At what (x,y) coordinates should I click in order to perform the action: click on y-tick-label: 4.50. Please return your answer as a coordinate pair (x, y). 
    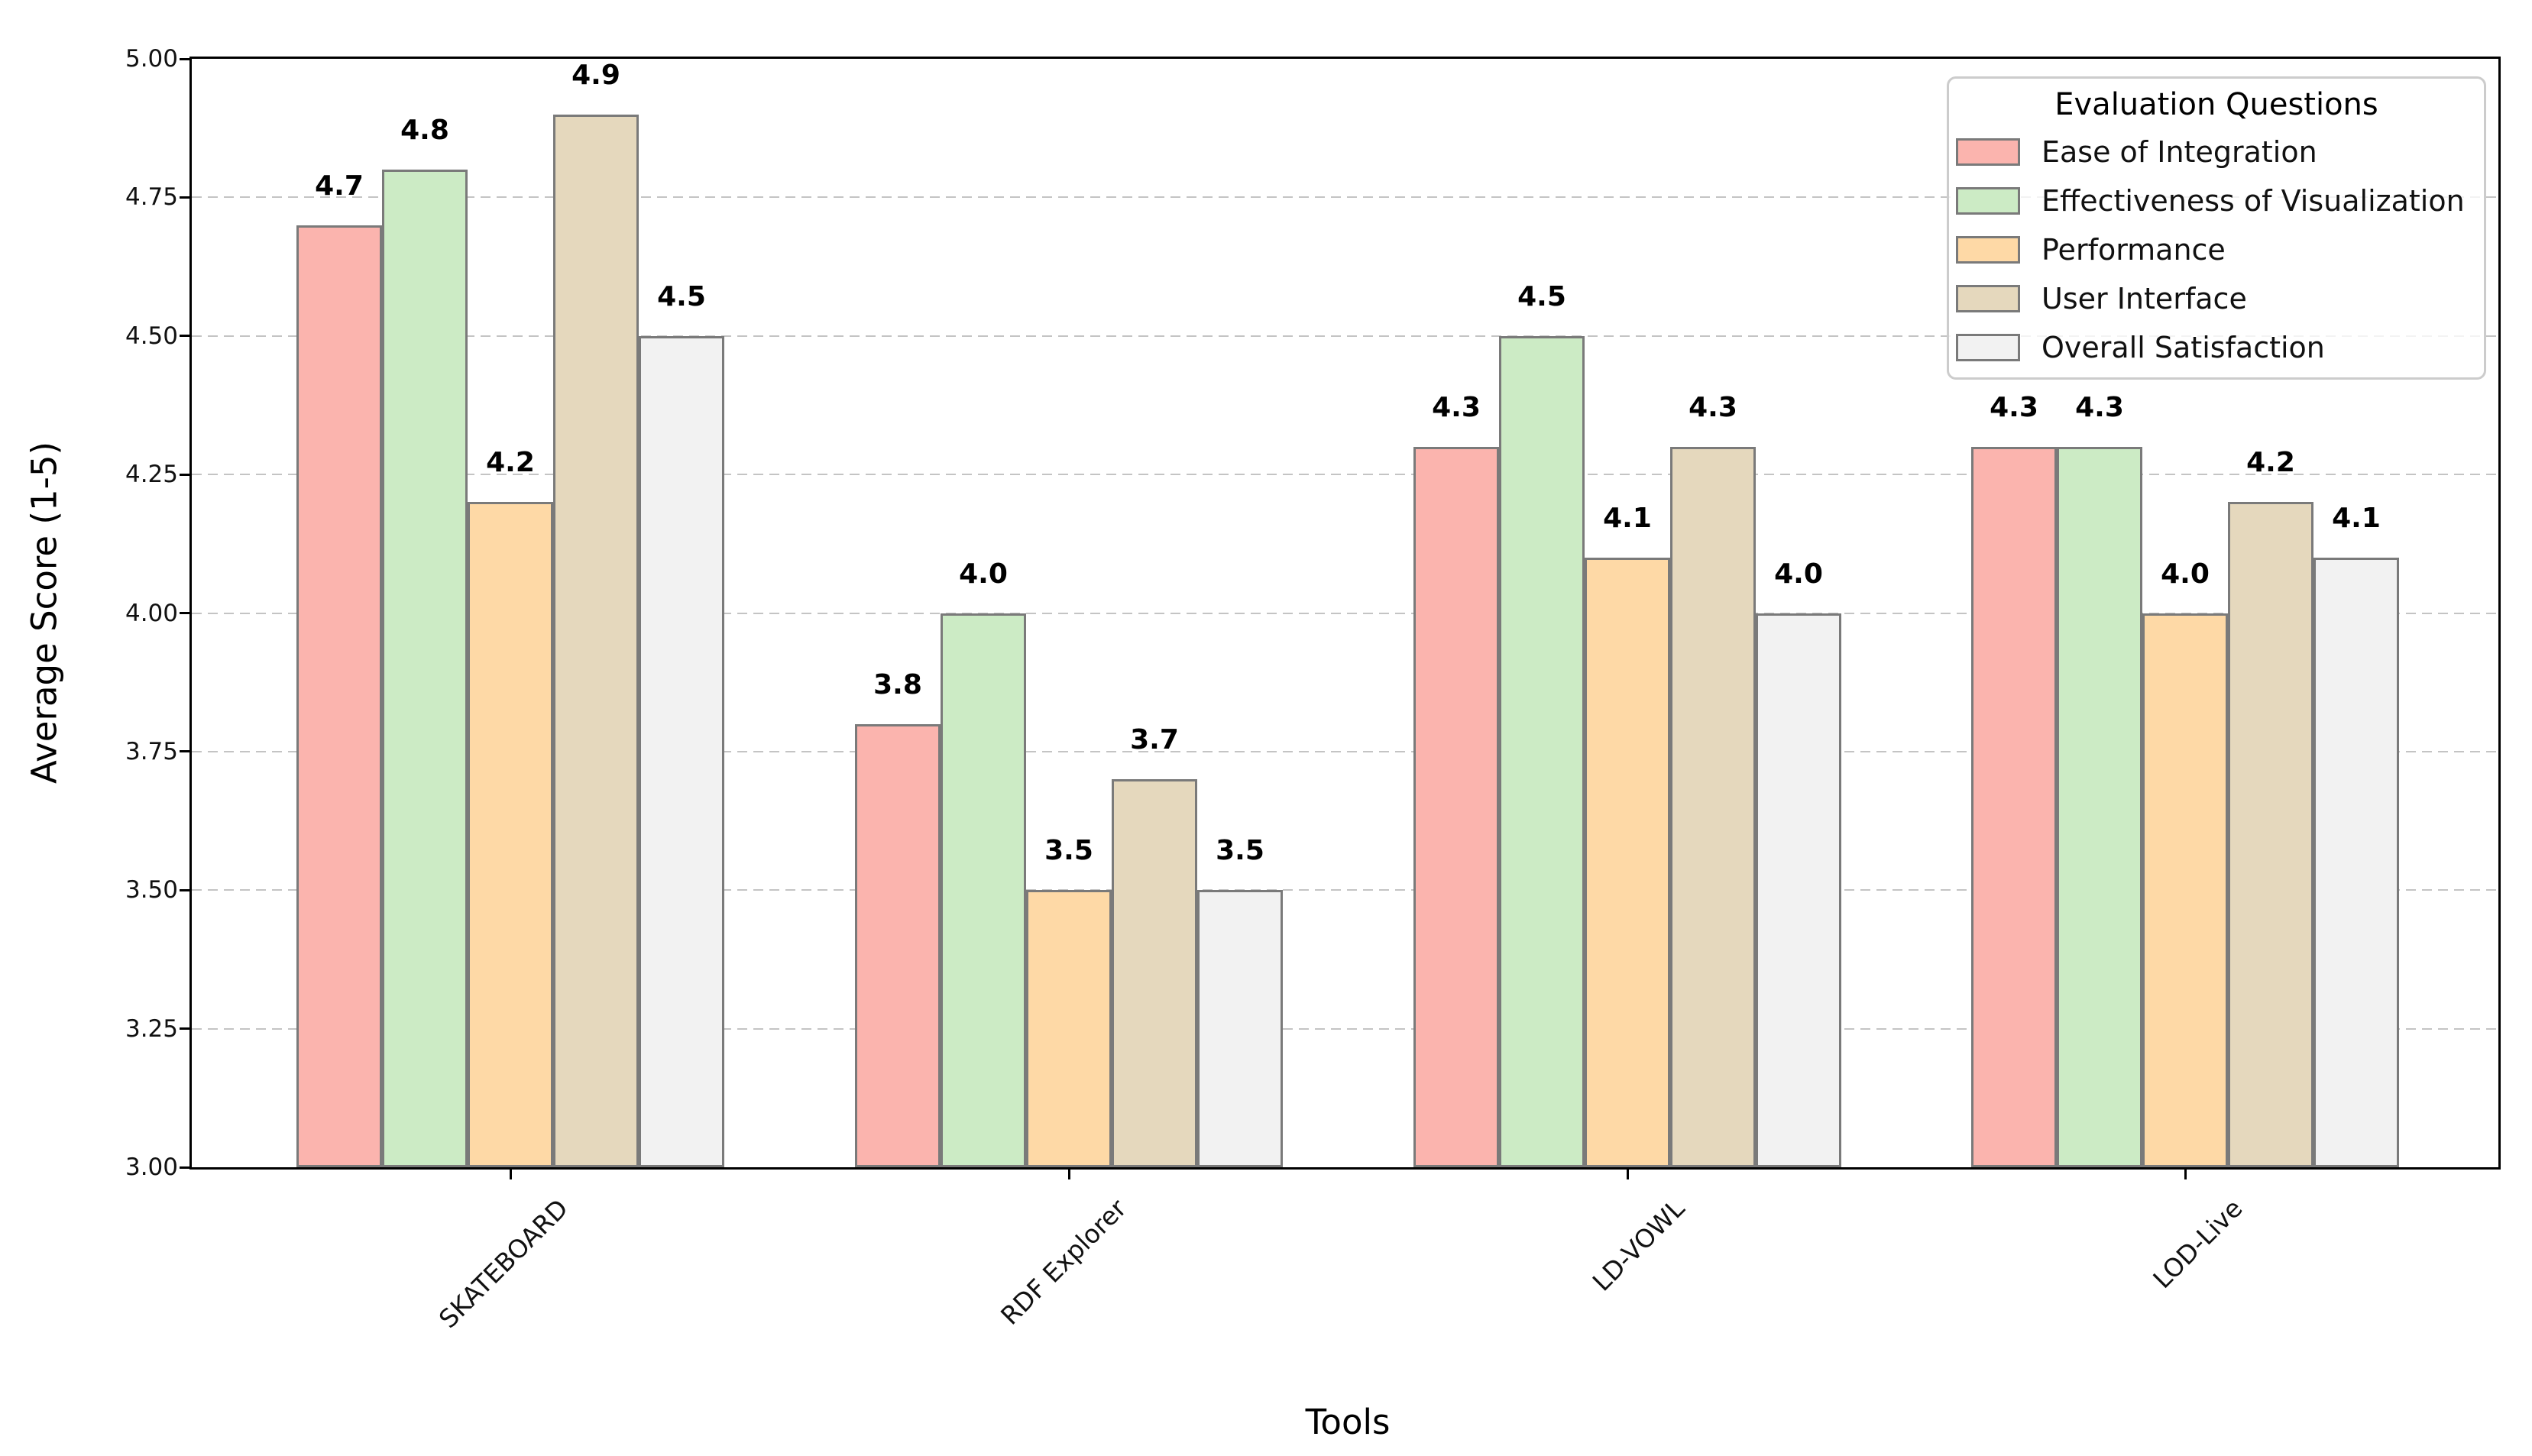
    Looking at the image, I should click on (151, 336).